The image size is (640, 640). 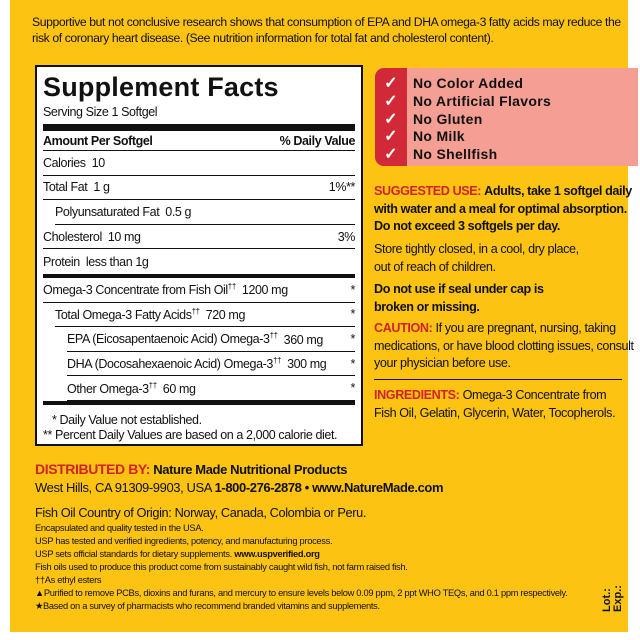 I want to click on nutrient-amount: 360 mg, so click(x=303, y=339).